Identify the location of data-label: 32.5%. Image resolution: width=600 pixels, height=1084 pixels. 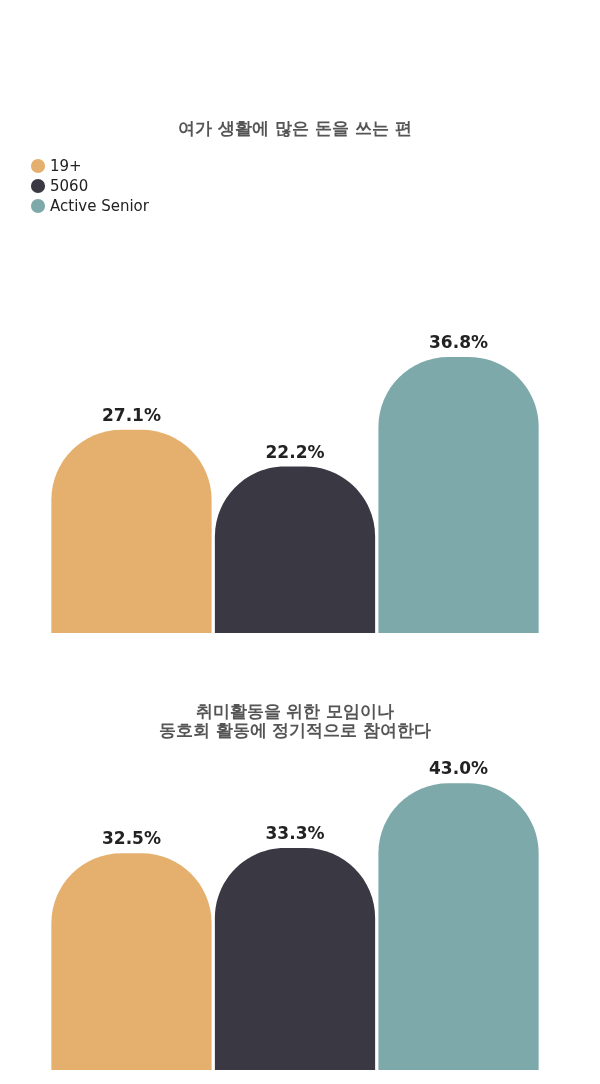
(131, 838).